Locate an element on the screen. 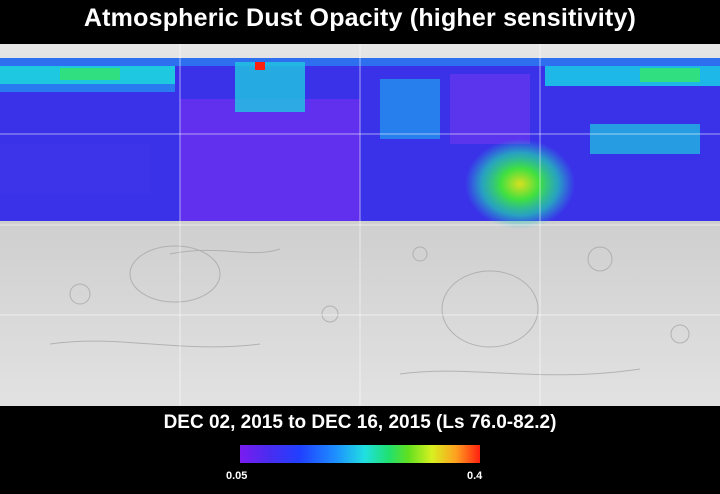 Image resolution: width=720 pixels, height=494 pixels. colorbar-min-label: 0.05 is located at coordinates (237, 476).